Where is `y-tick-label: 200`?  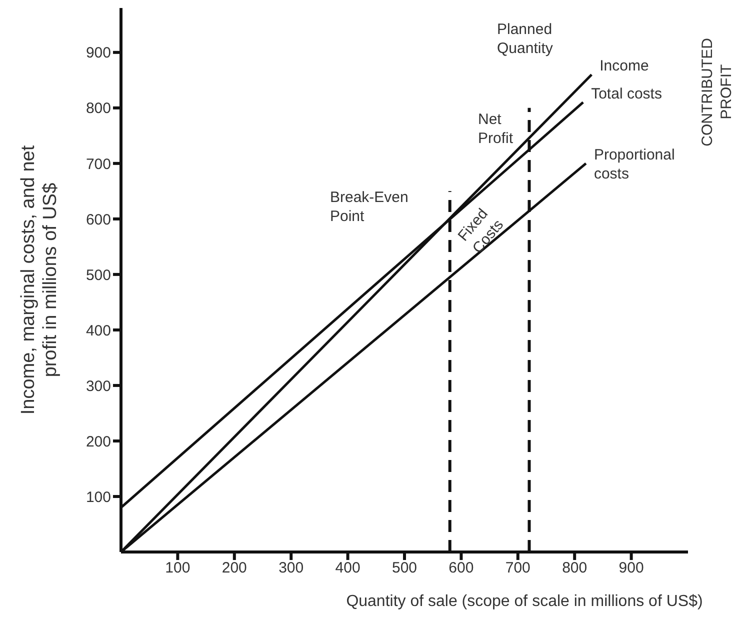 y-tick-label: 200 is located at coordinates (98, 441).